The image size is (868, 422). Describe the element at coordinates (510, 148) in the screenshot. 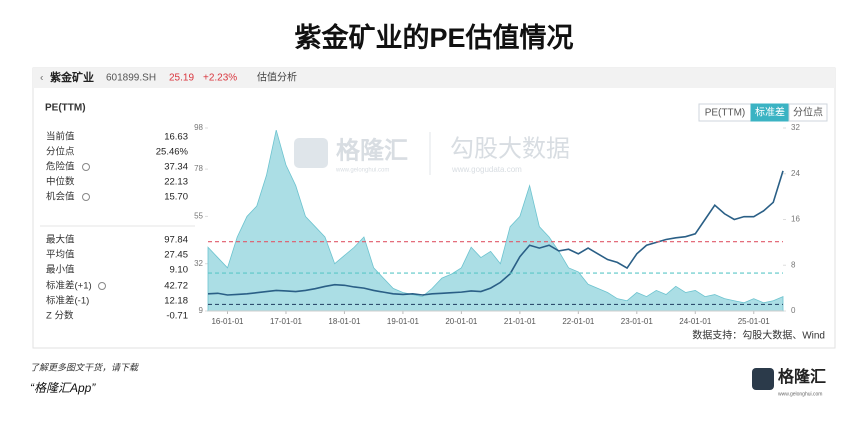

I see `watermark-data: 勾股大数据` at that location.